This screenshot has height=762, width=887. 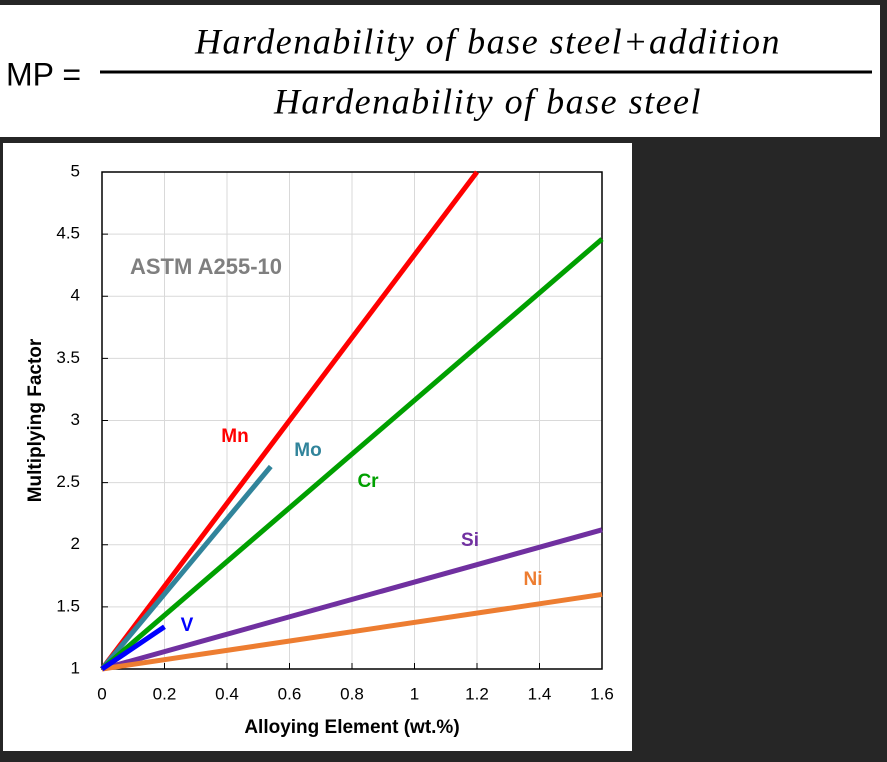 I want to click on x-tick-label: 1.4, so click(x=540, y=693).